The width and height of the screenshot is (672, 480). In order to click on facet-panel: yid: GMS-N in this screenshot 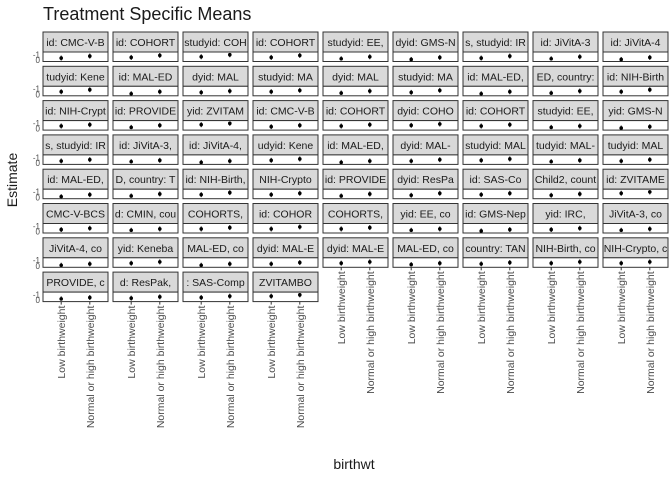, I will do `click(635, 115)`.